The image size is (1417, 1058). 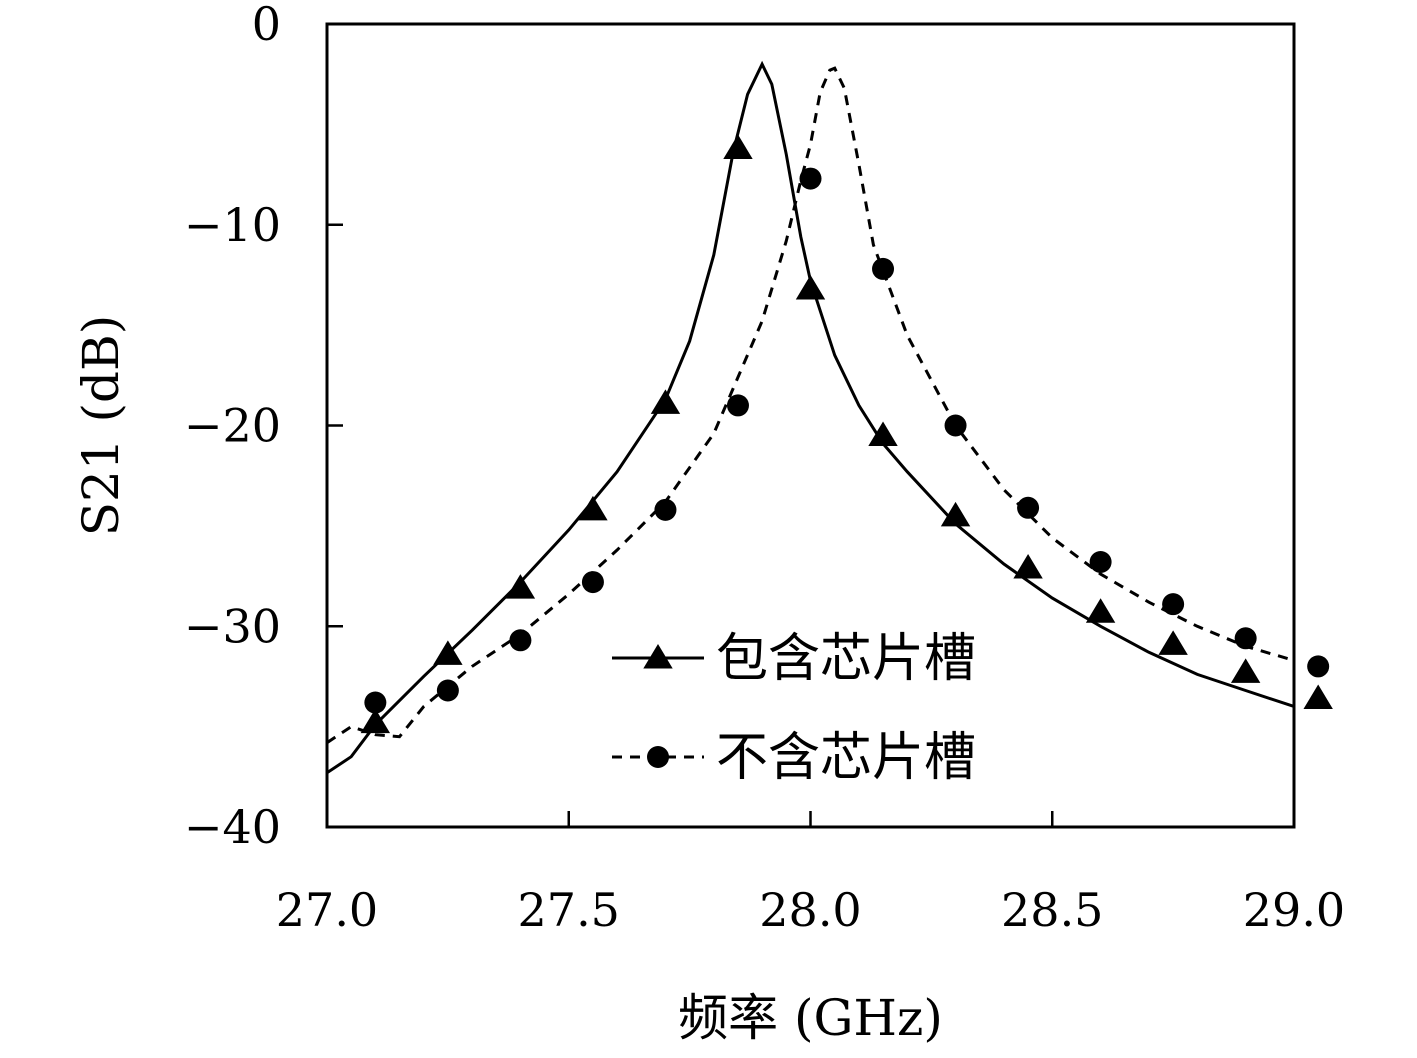 I want to click on x-tick-label: 27.5, so click(x=569, y=910).